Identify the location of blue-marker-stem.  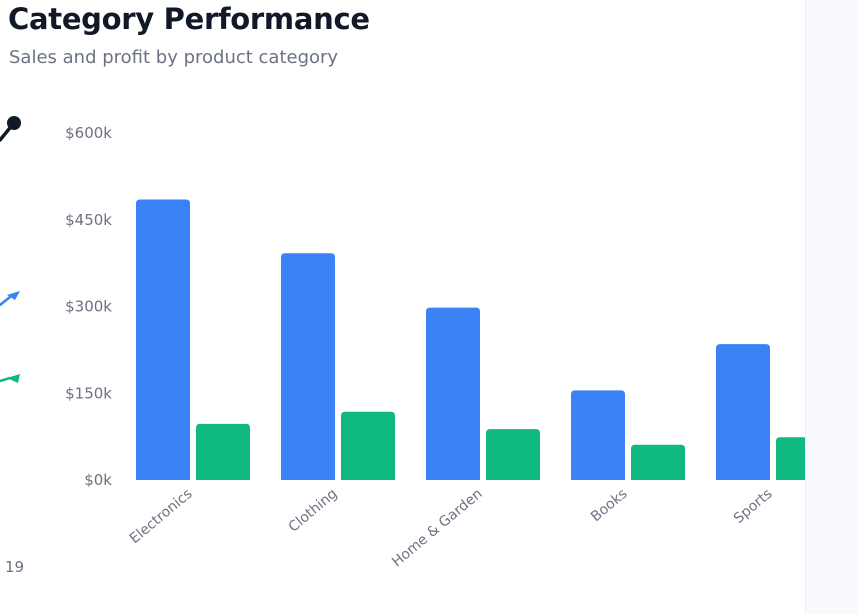
(6, 301).